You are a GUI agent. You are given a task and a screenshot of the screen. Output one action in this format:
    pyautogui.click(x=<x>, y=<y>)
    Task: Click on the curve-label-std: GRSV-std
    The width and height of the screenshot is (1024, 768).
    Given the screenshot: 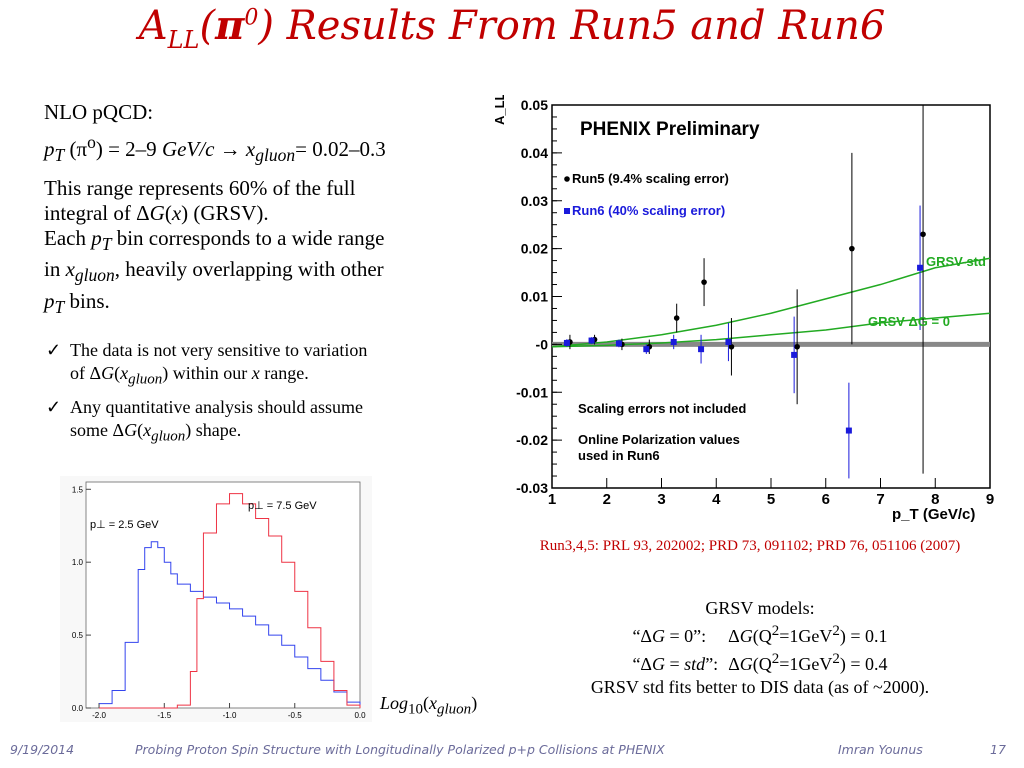 What is the action you would take?
    pyautogui.click(x=956, y=261)
    